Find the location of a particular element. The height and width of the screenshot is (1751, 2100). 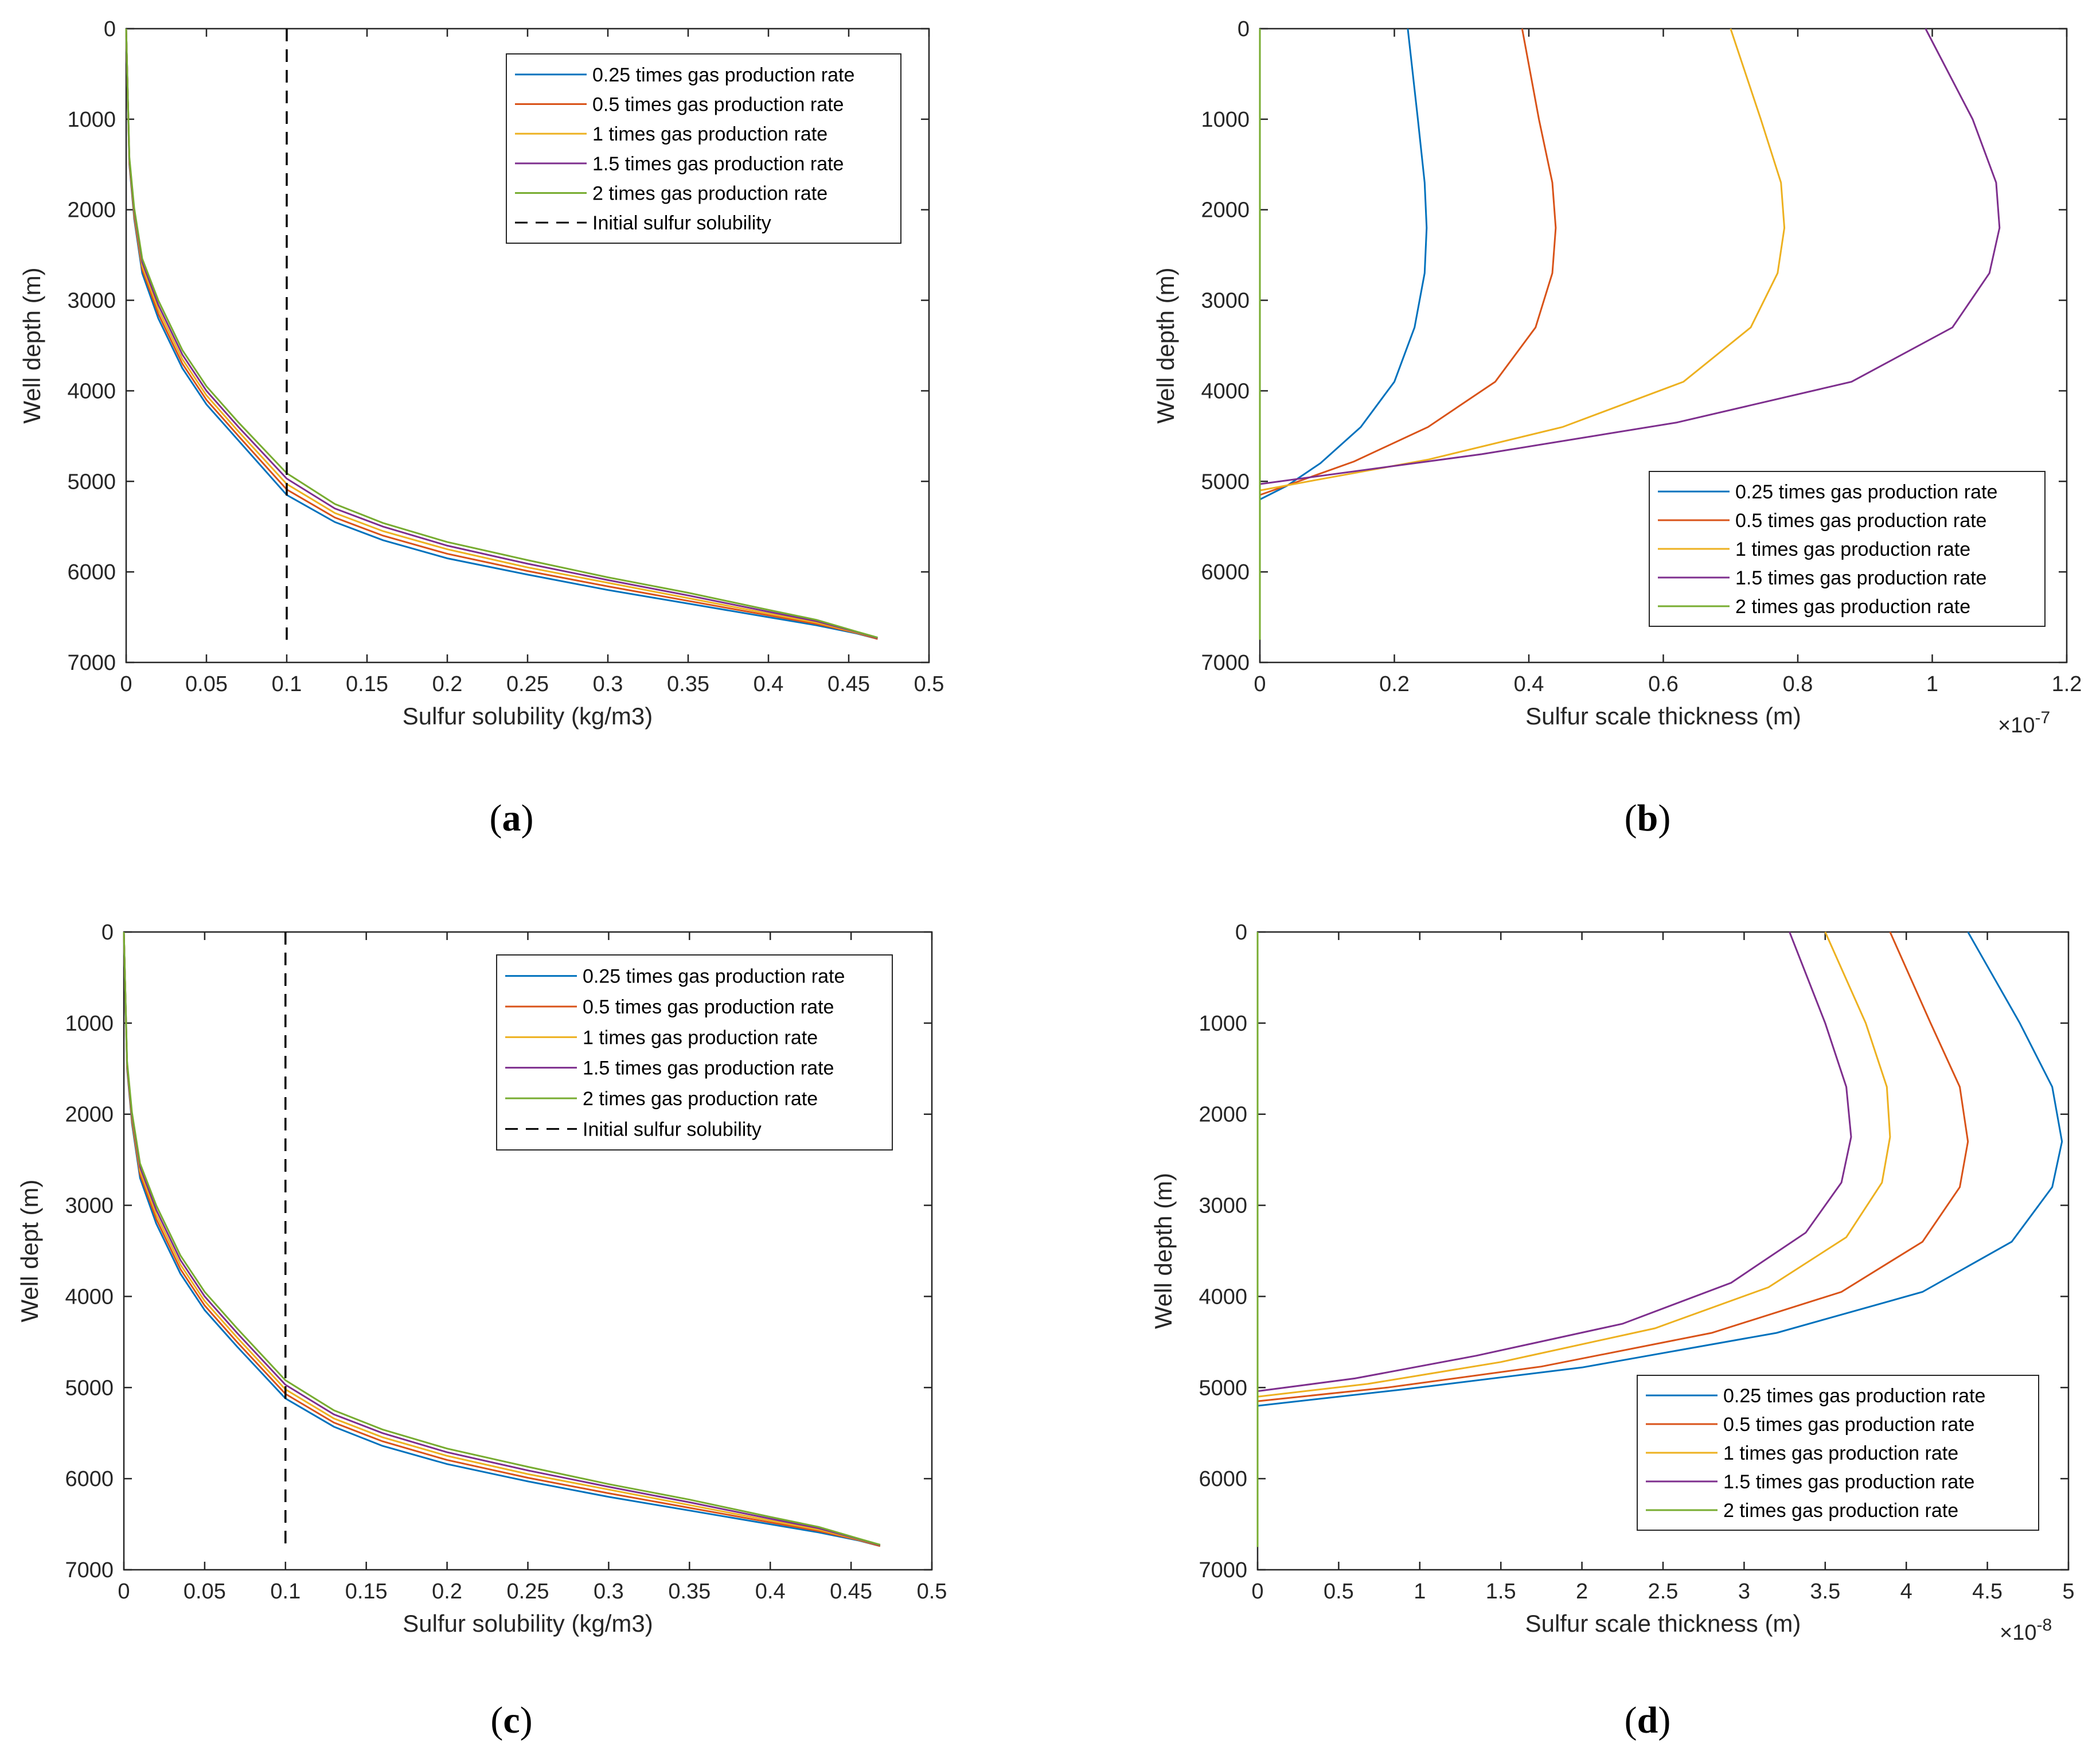

legend-label-a-2: 1 times gas production rate is located at coordinates (709, 134).